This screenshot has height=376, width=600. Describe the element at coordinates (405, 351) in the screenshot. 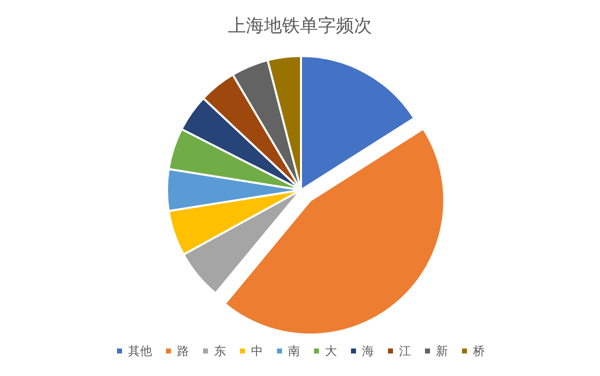

I see `legend-label: 江` at that location.